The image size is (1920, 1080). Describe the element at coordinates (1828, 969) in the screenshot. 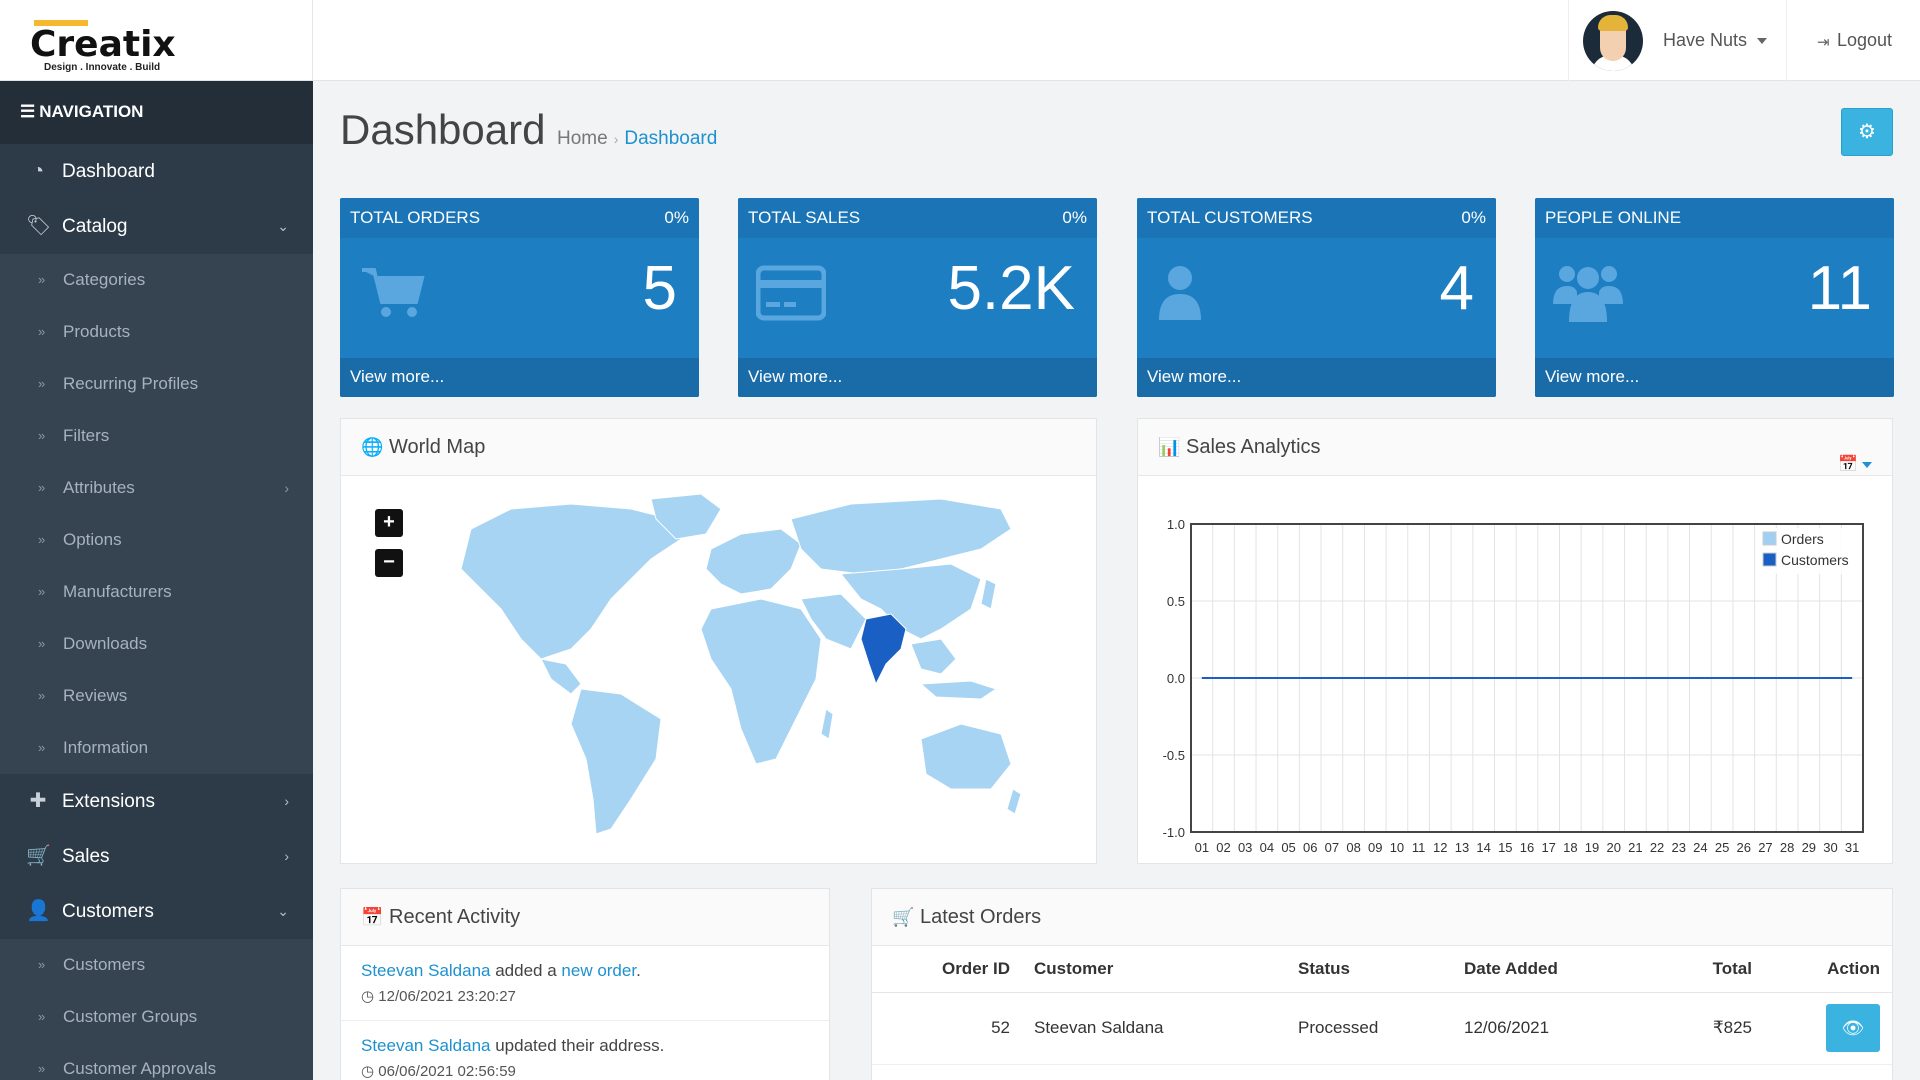

I see `col-action: Action` at that location.